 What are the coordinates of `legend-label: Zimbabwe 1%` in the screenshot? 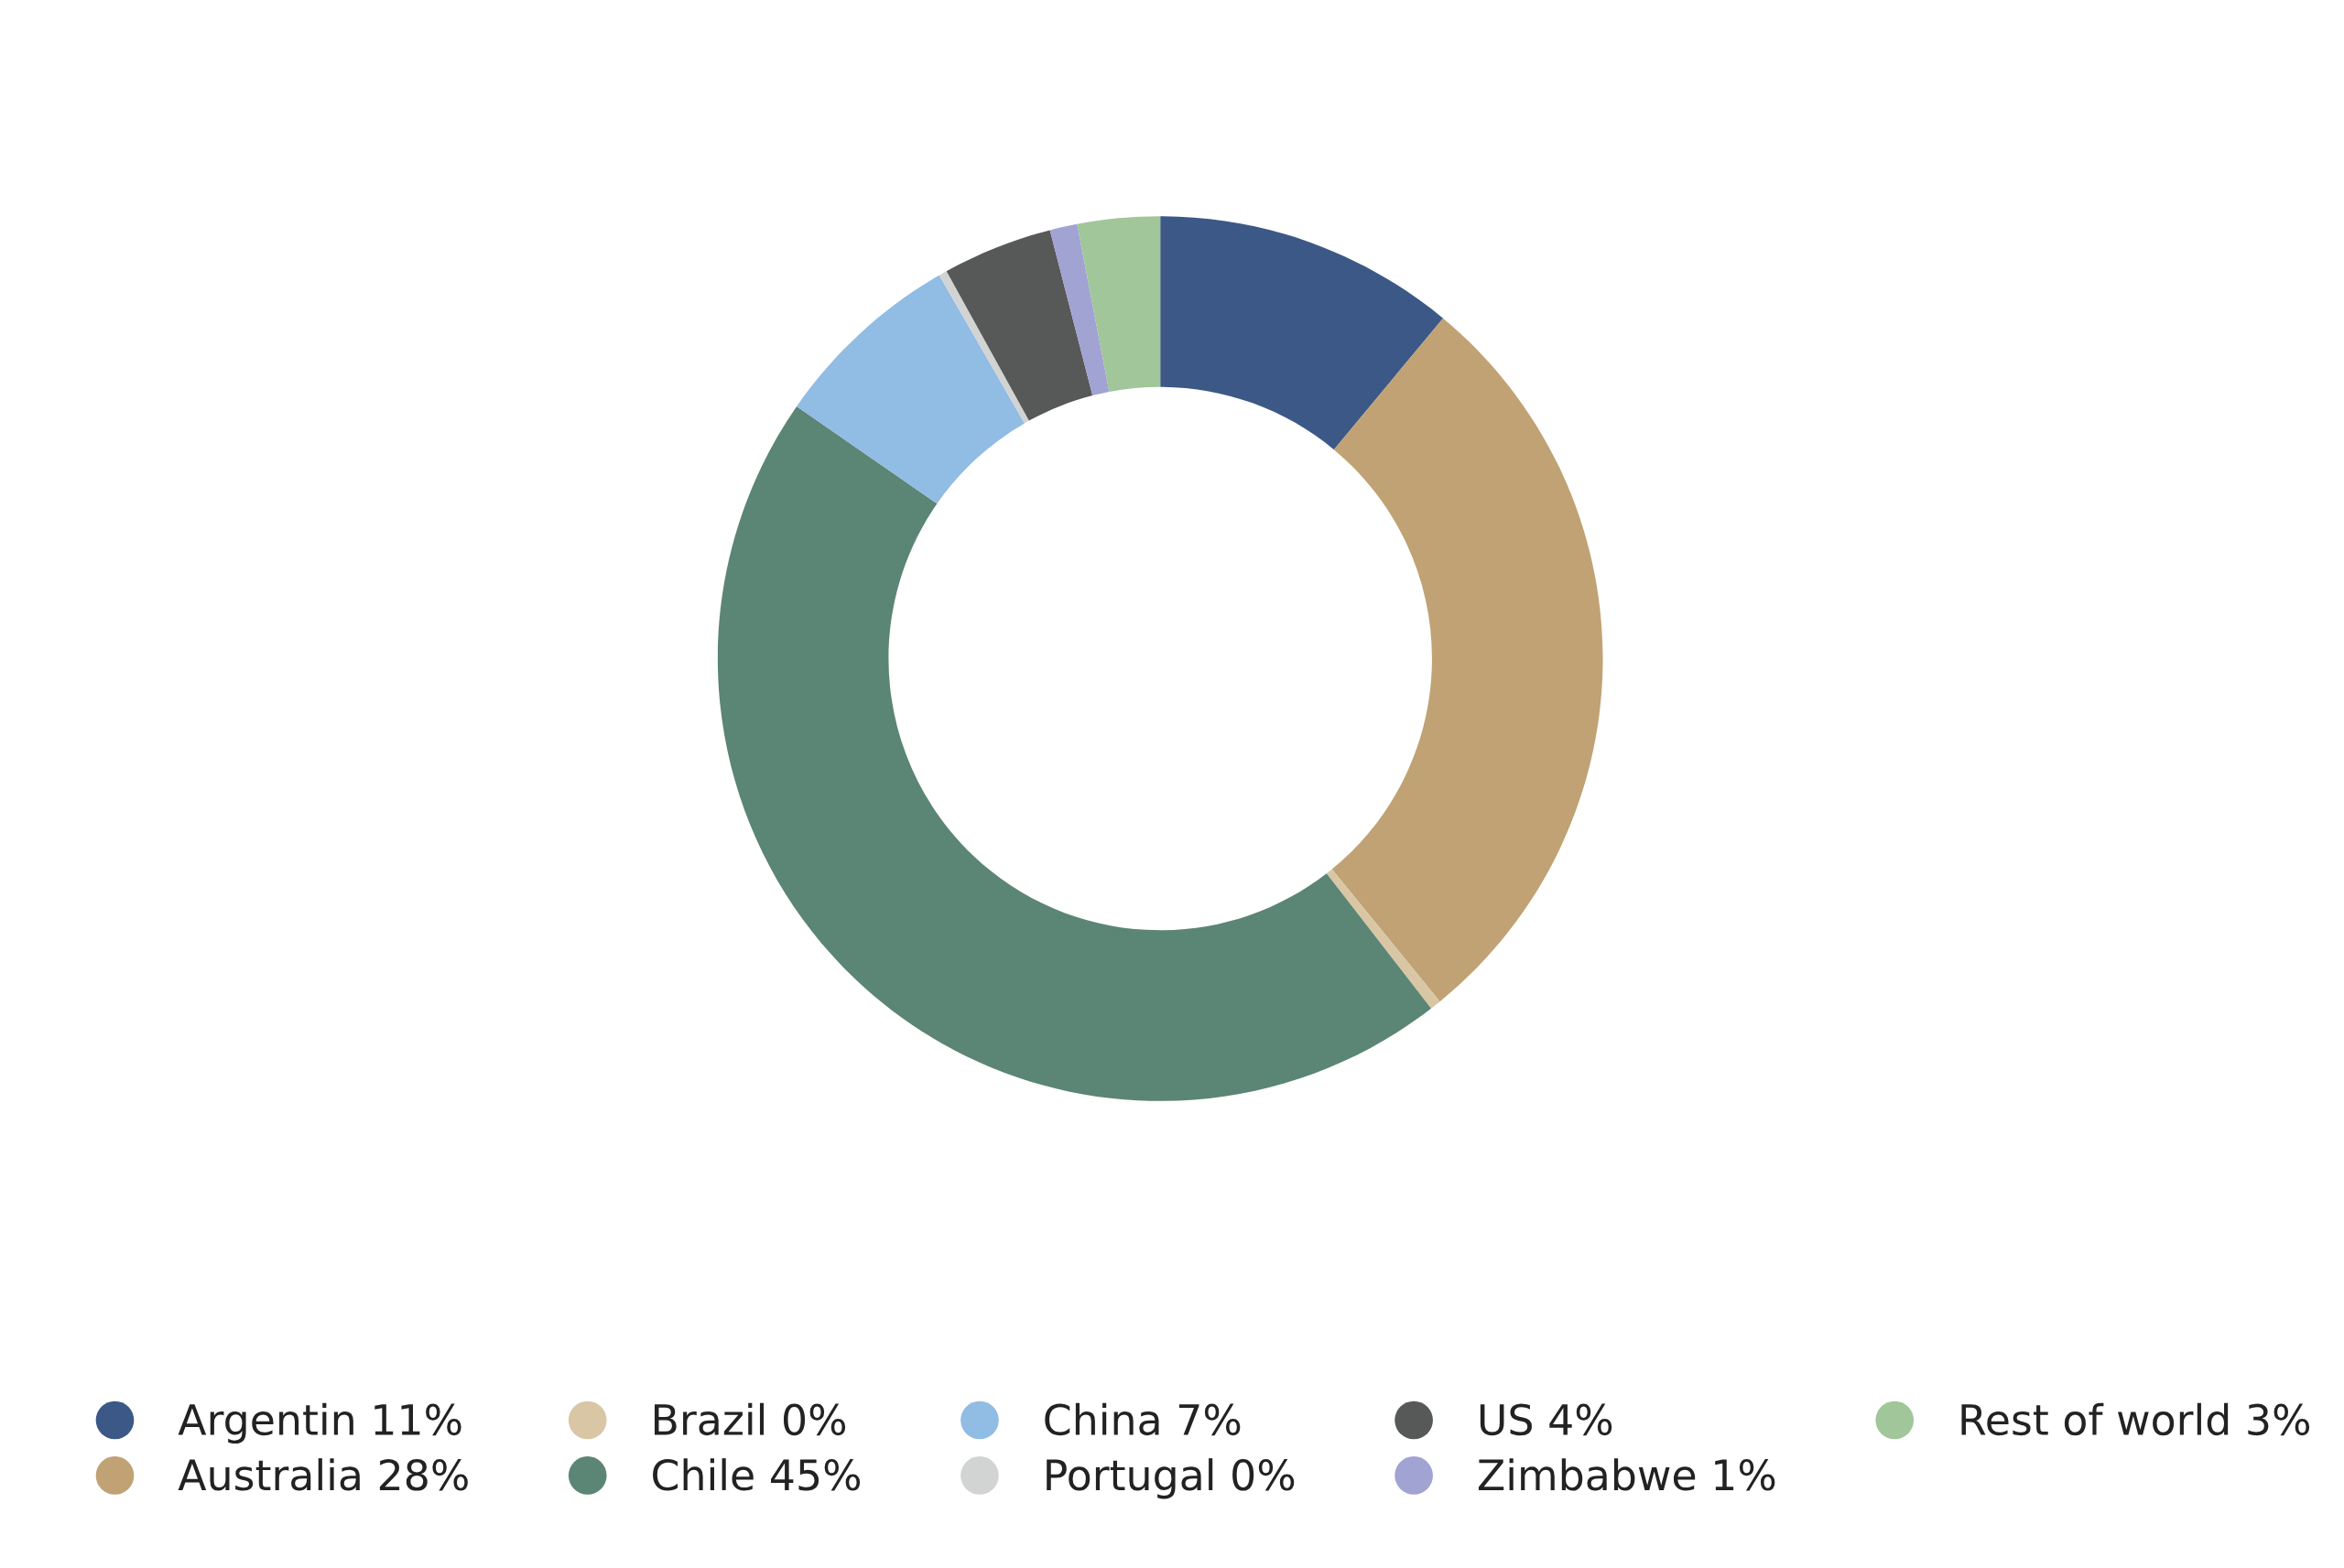 It's located at (1626, 1474).